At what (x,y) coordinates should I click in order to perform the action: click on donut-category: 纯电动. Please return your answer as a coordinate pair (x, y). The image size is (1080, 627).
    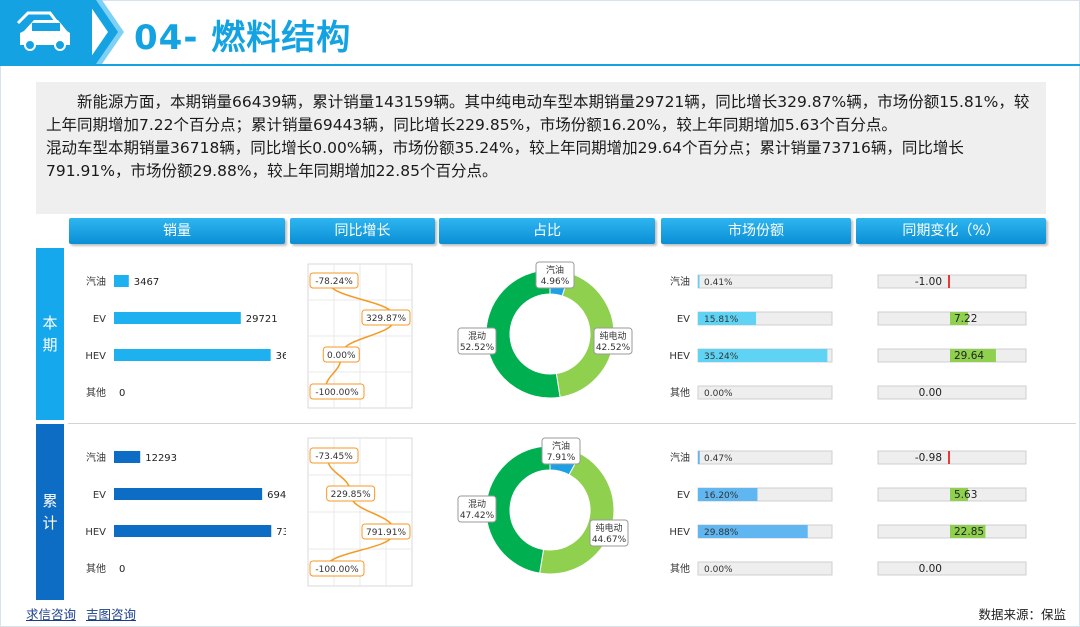
    Looking at the image, I should click on (608, 528).